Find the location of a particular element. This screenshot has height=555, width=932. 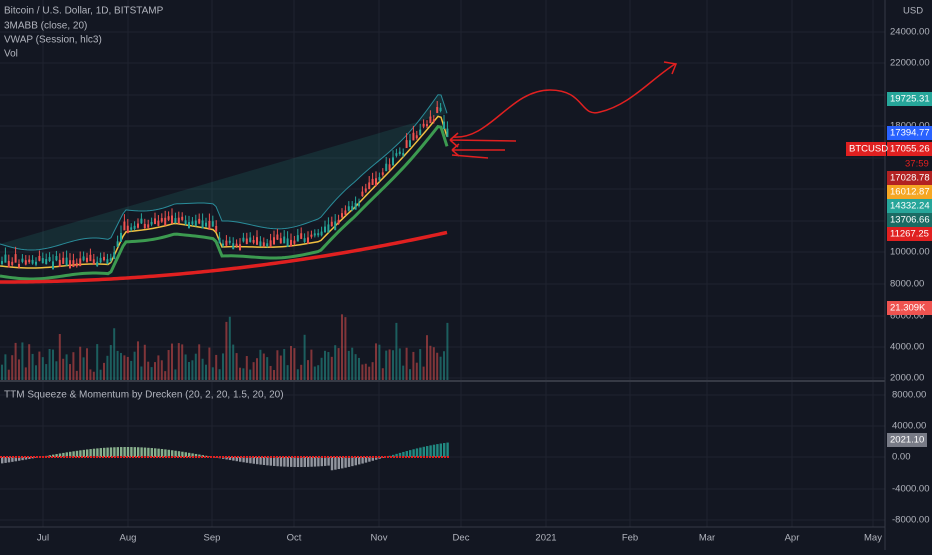

time-label: 2021 is located at coordinates (545, 538).